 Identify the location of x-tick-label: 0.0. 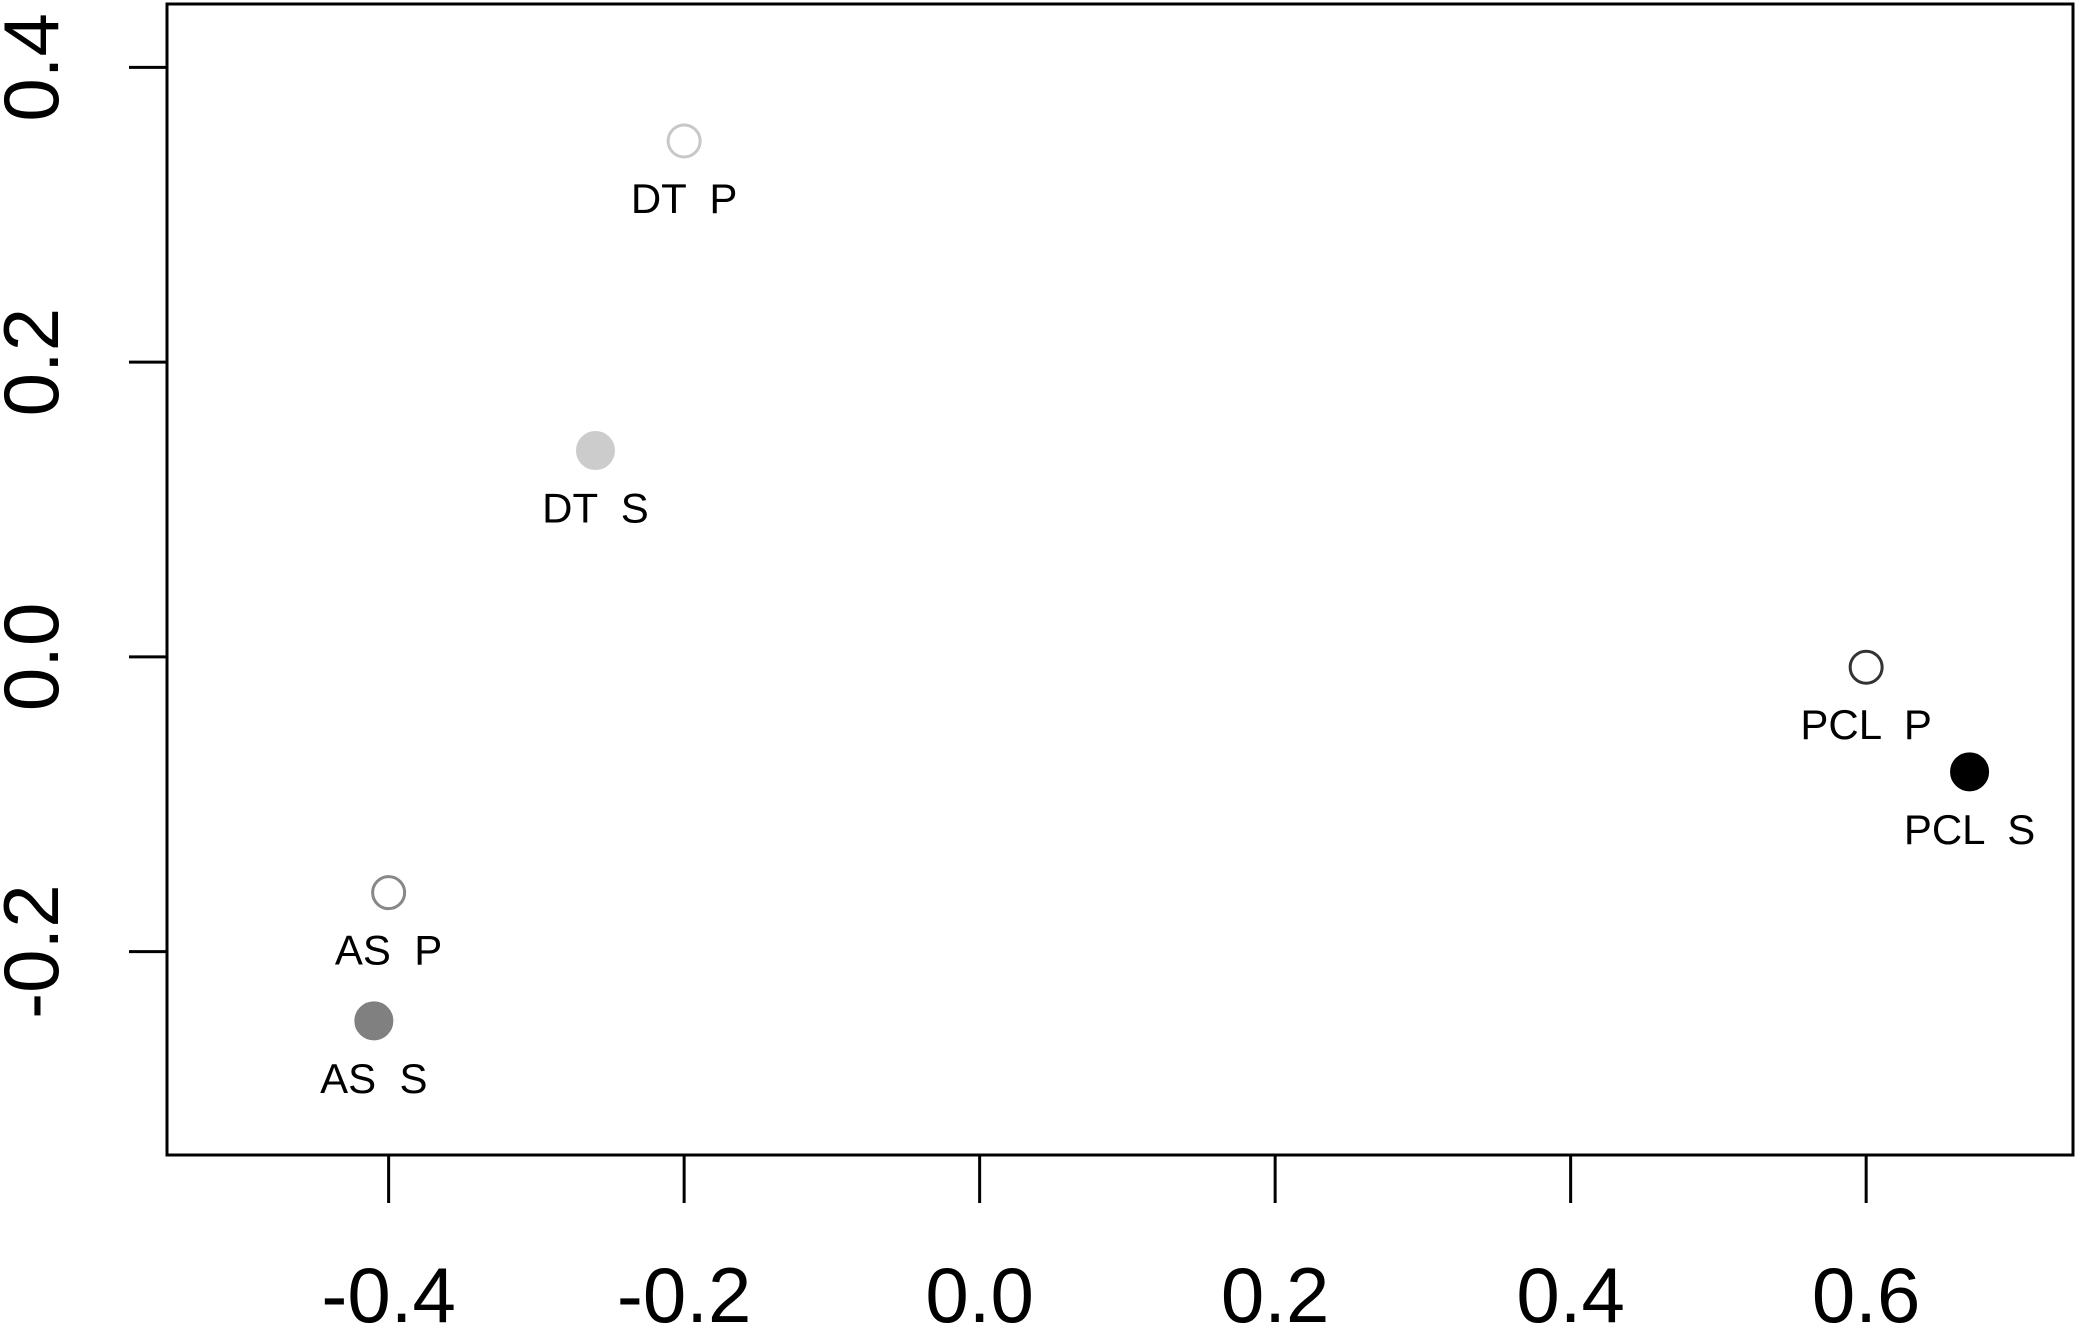
(979, 1288).